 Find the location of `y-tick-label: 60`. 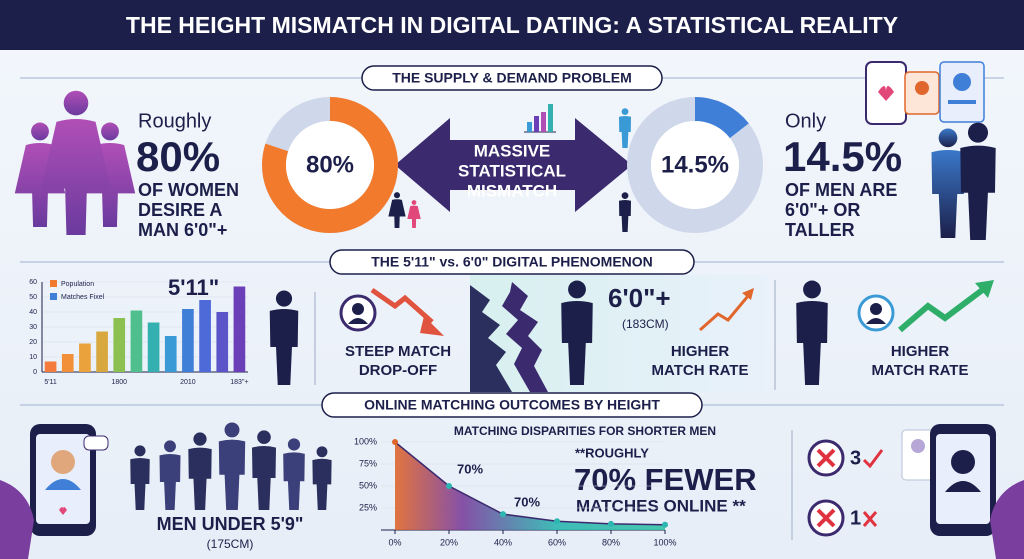

y-tick-label: 60 is located at coordinates (33, 282).